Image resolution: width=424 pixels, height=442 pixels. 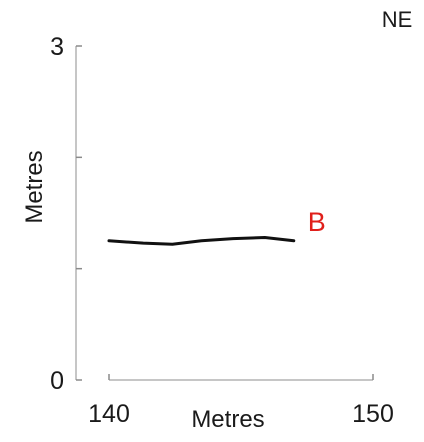 I want to click on series-line-b, so click(x=201, y=241).